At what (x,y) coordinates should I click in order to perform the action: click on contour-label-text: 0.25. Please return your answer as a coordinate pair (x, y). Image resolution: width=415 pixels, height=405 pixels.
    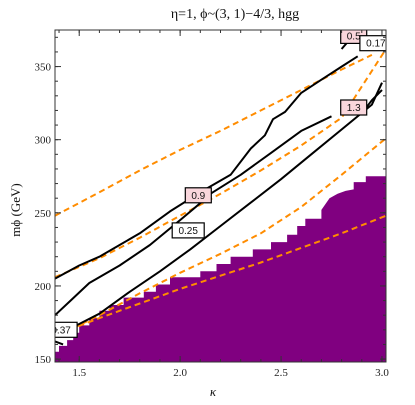
    Looking at the image, I should click on (188, 231).